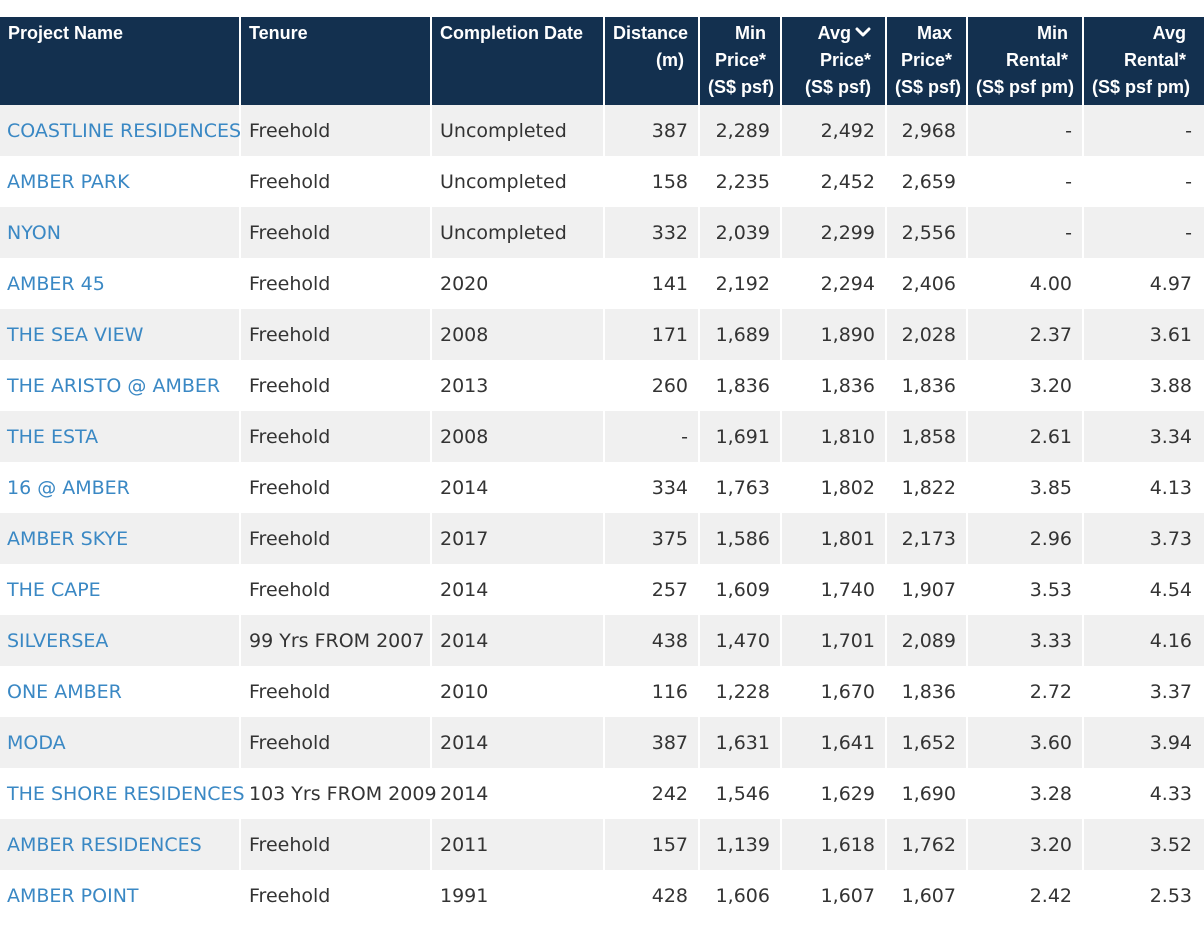  Describe the element at coordinates (927, 793) in the screenshot. I see `cell-max-price: 1,690` at that location.